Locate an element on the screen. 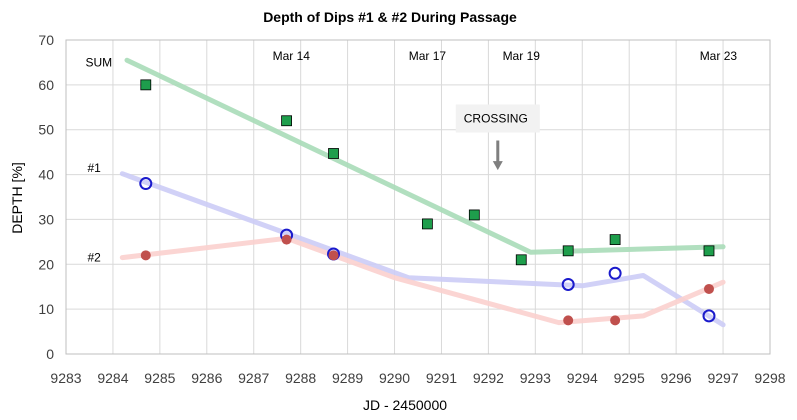  x-tick-label: 9283 is located at coordinates (65, 378).